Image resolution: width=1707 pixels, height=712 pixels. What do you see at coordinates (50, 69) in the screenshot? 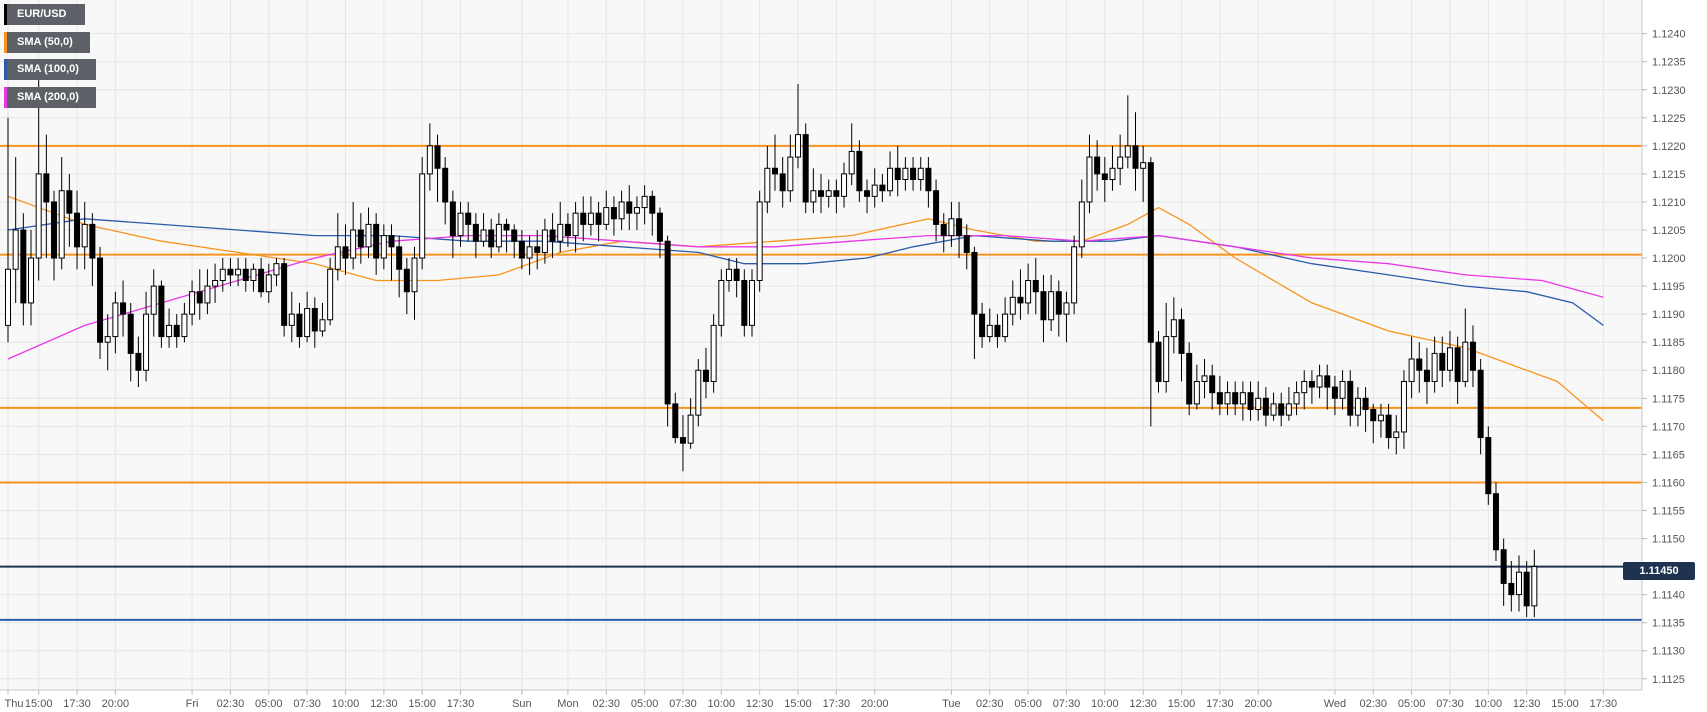
I see `legend-sma-100: SMA (100,0)` at bounding box center [50, 69].